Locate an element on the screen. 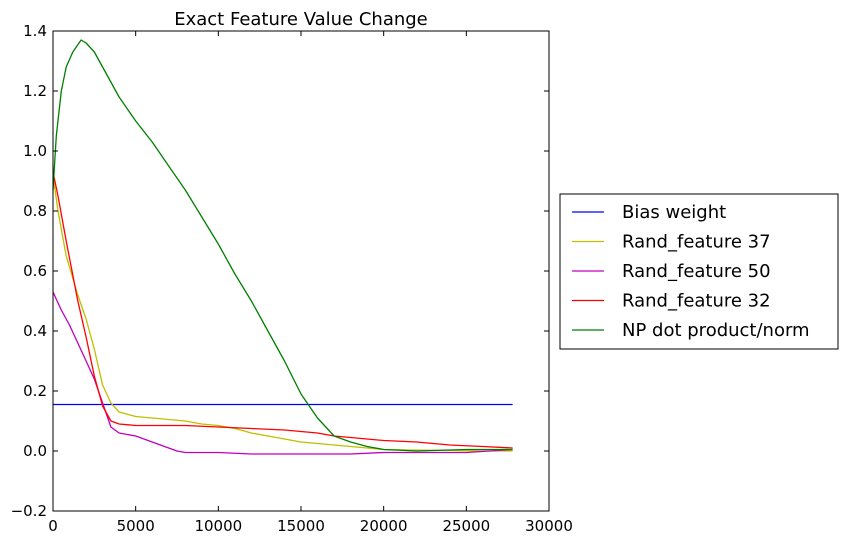 Image resolution: width=848 pixels, height=549 pixels. x-tick-label: 25000 is located at coordinates (466, 526).